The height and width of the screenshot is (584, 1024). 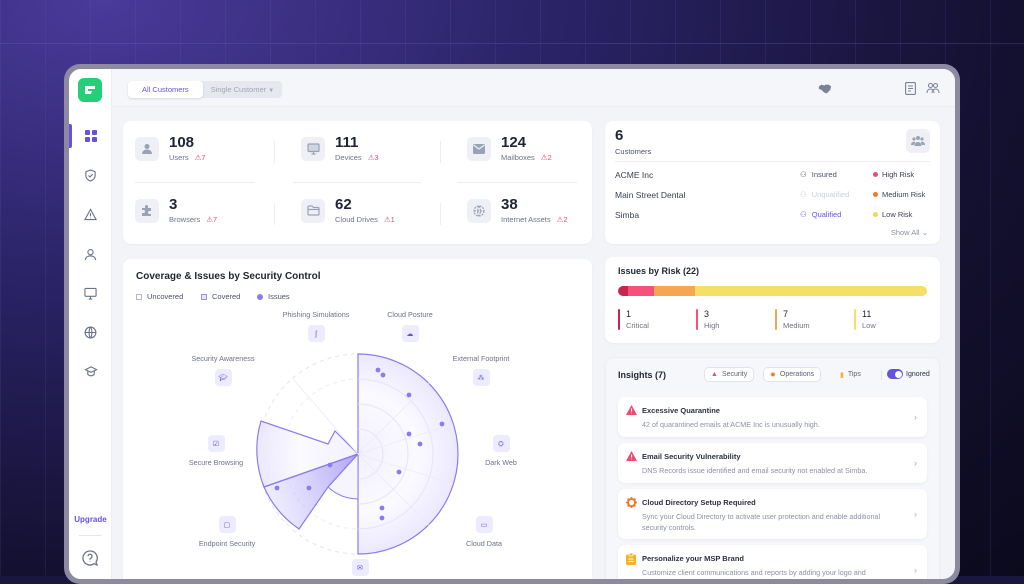 I want to click on puzzle-icon, so click(x=147, y=210).